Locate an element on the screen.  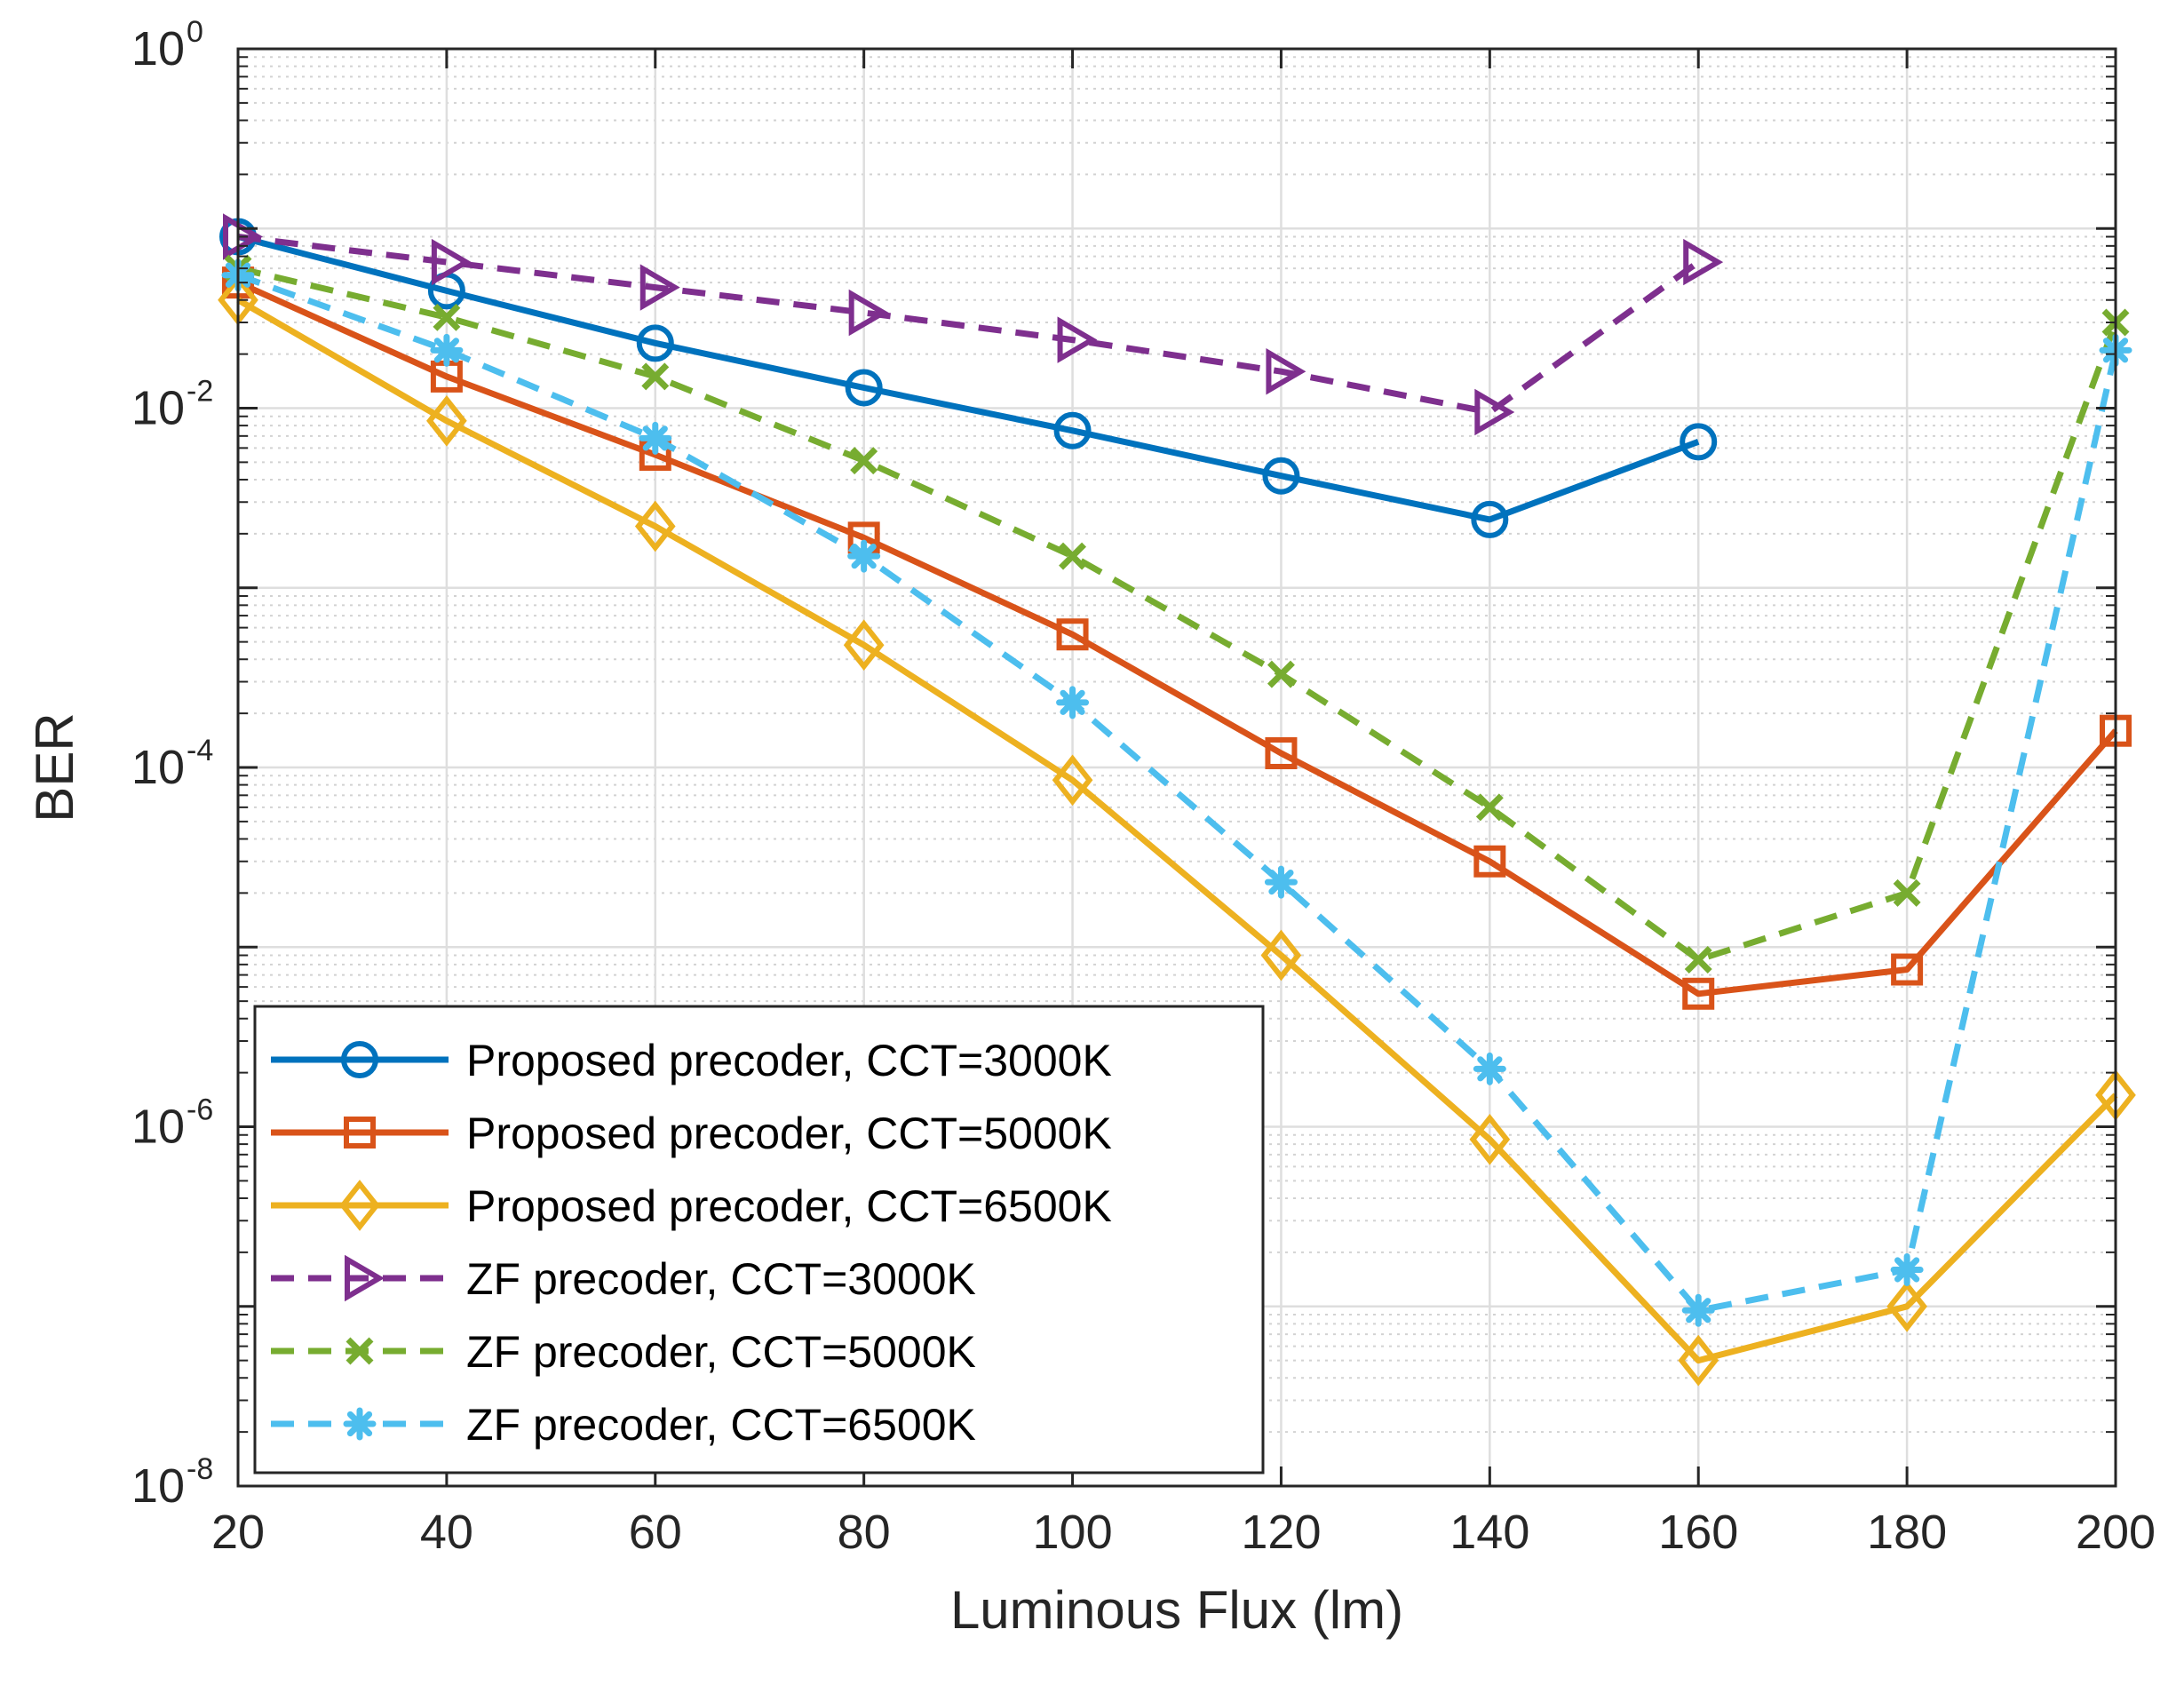
legend-label: Proposed precoder, CCT=3000K is located at coordinates (789, 1060).